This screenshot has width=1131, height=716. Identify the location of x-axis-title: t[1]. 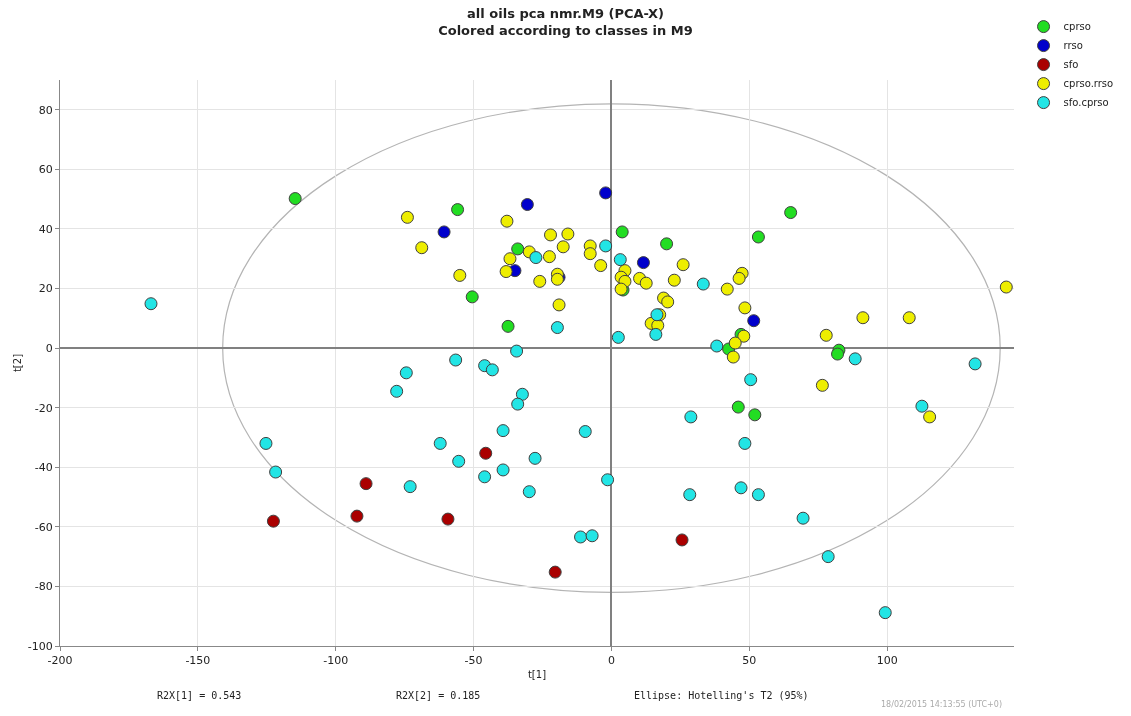
(537, 674).